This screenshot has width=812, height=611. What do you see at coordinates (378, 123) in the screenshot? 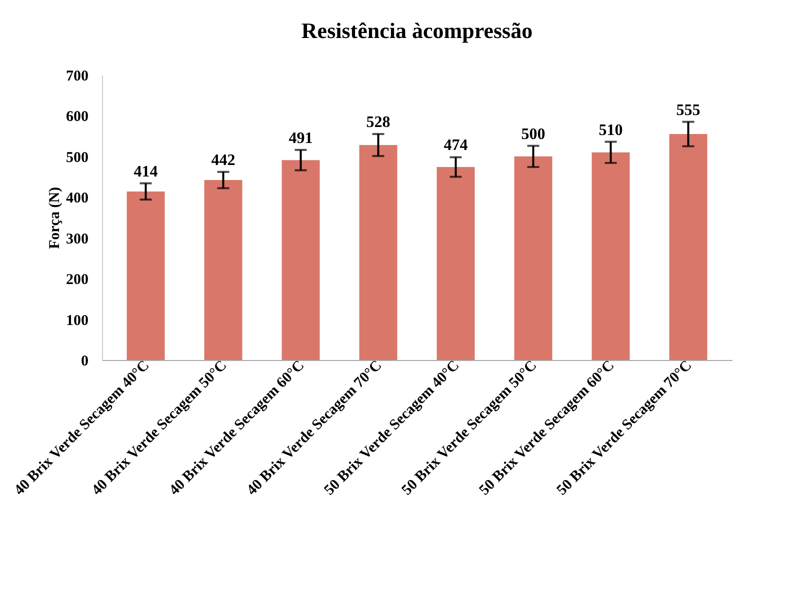
I see `data-label: 528` at bounding box center [378, 123].